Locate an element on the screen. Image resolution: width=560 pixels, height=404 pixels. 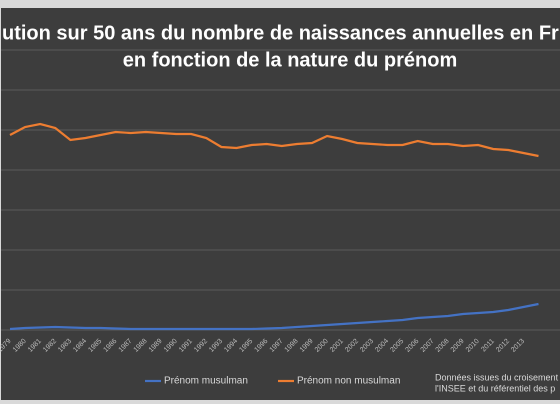
chart-subtitle: en fonction de la nature du prénom is located at coordinates (290, 60).